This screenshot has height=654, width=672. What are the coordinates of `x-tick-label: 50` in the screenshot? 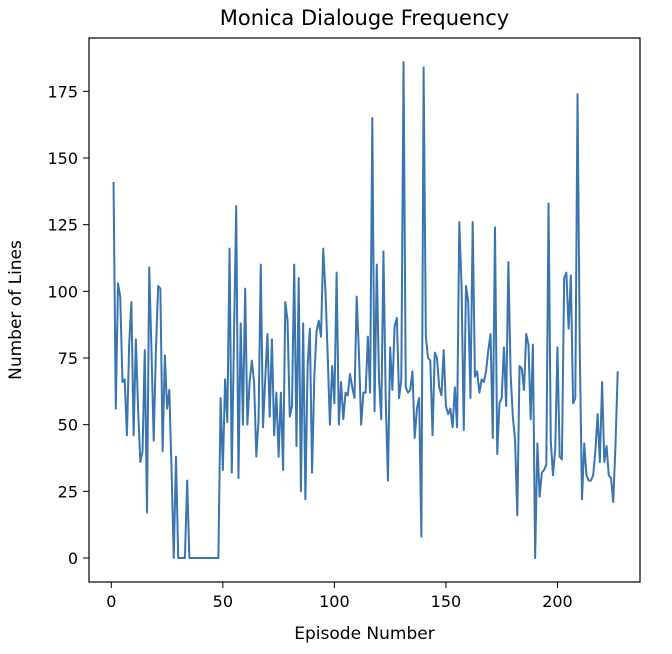 It's located at (223, 601).